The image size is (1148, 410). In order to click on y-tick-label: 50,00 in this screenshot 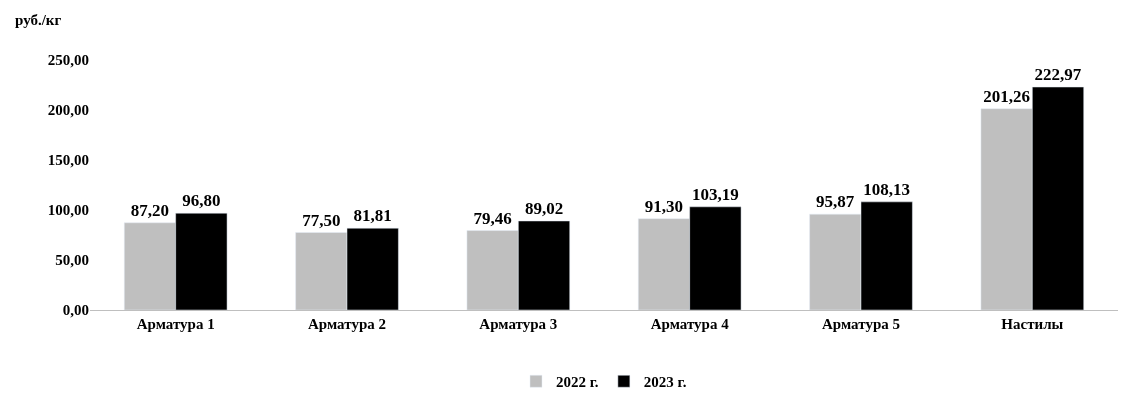, I will do `click(72, 260)`.